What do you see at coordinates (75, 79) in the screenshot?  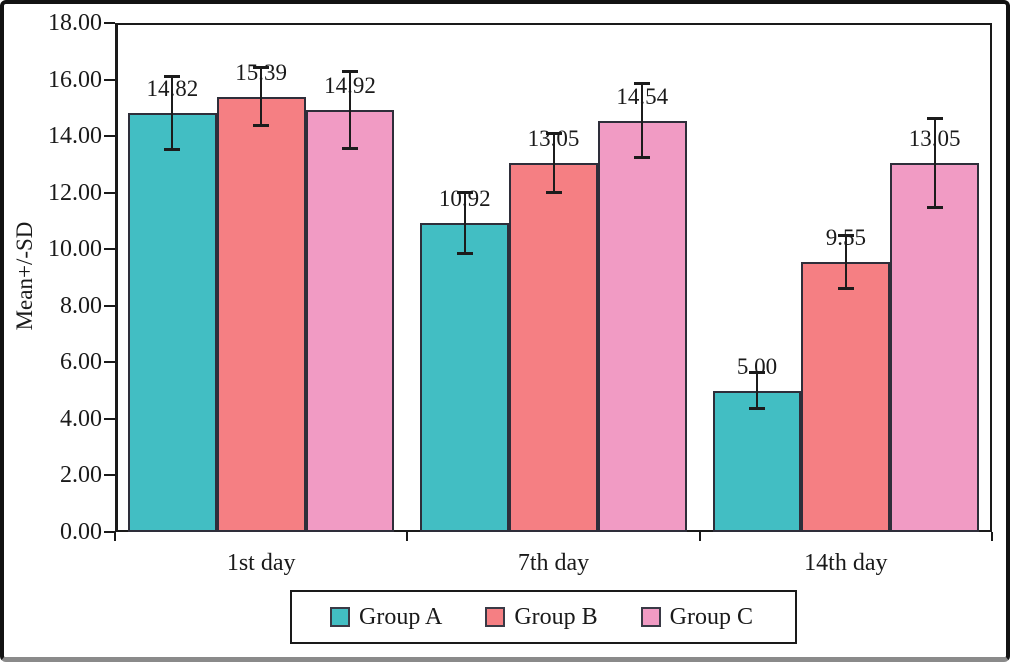 I see `y-tick-label: 16.00` at bounding box center [75, 79].